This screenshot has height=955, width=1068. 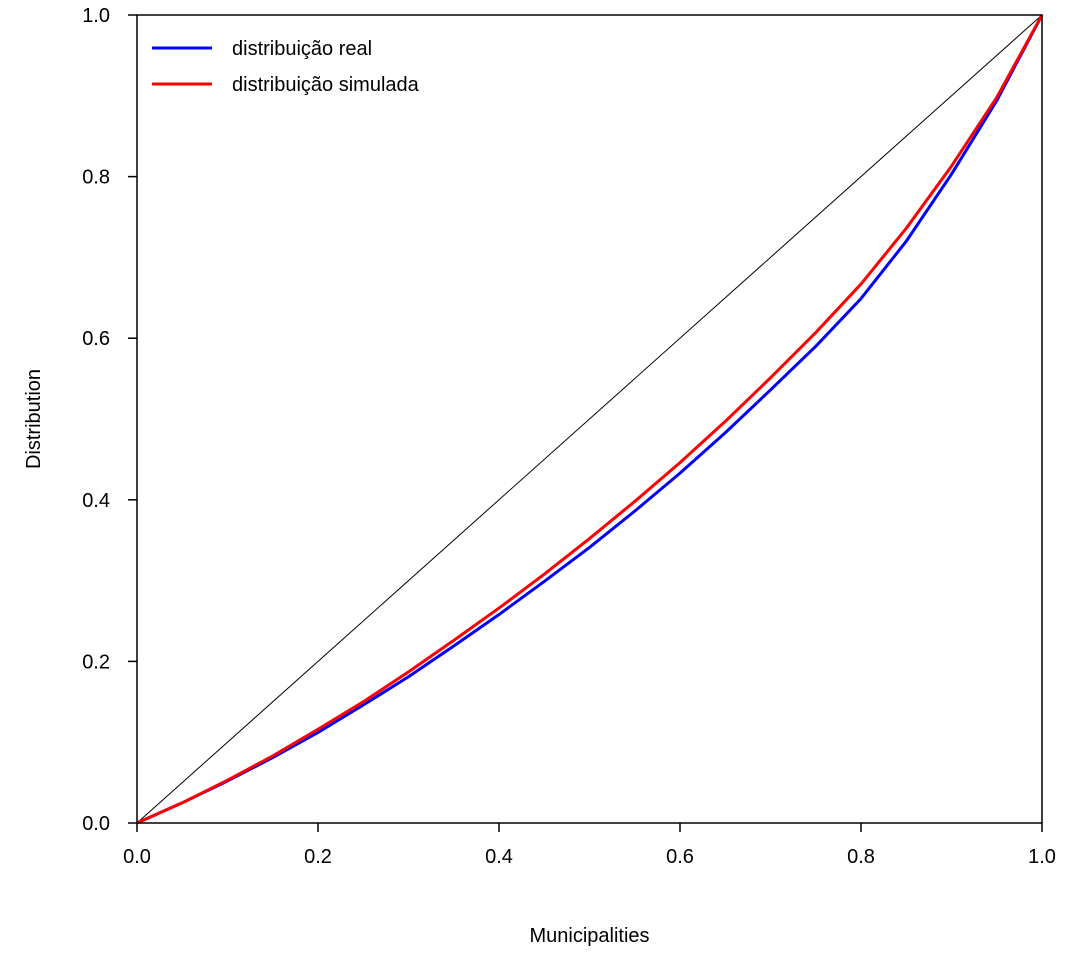 I want to click on y-tick-label: 0.6, so click(x=96, y=339).